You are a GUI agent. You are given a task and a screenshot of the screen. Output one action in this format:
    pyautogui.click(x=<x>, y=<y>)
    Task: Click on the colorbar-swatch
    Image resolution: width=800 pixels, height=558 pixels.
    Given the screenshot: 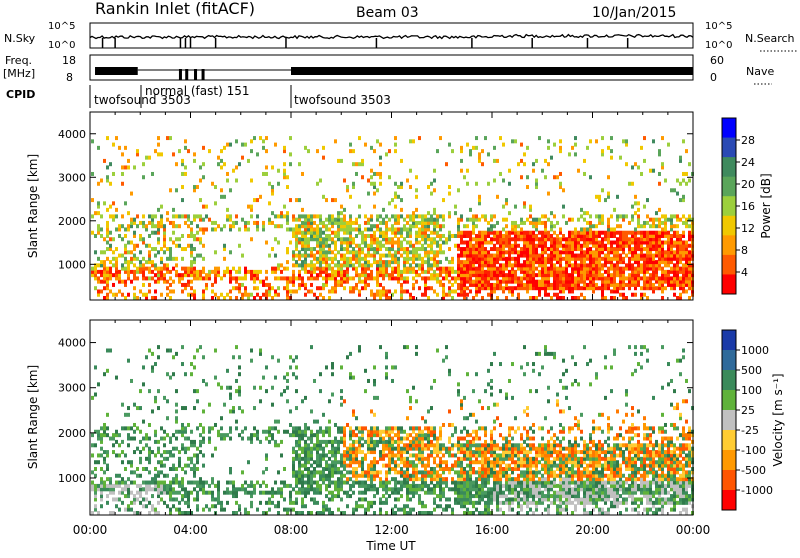 What is the action you would take?
    pyautogui.click(x=729, y=265)
    